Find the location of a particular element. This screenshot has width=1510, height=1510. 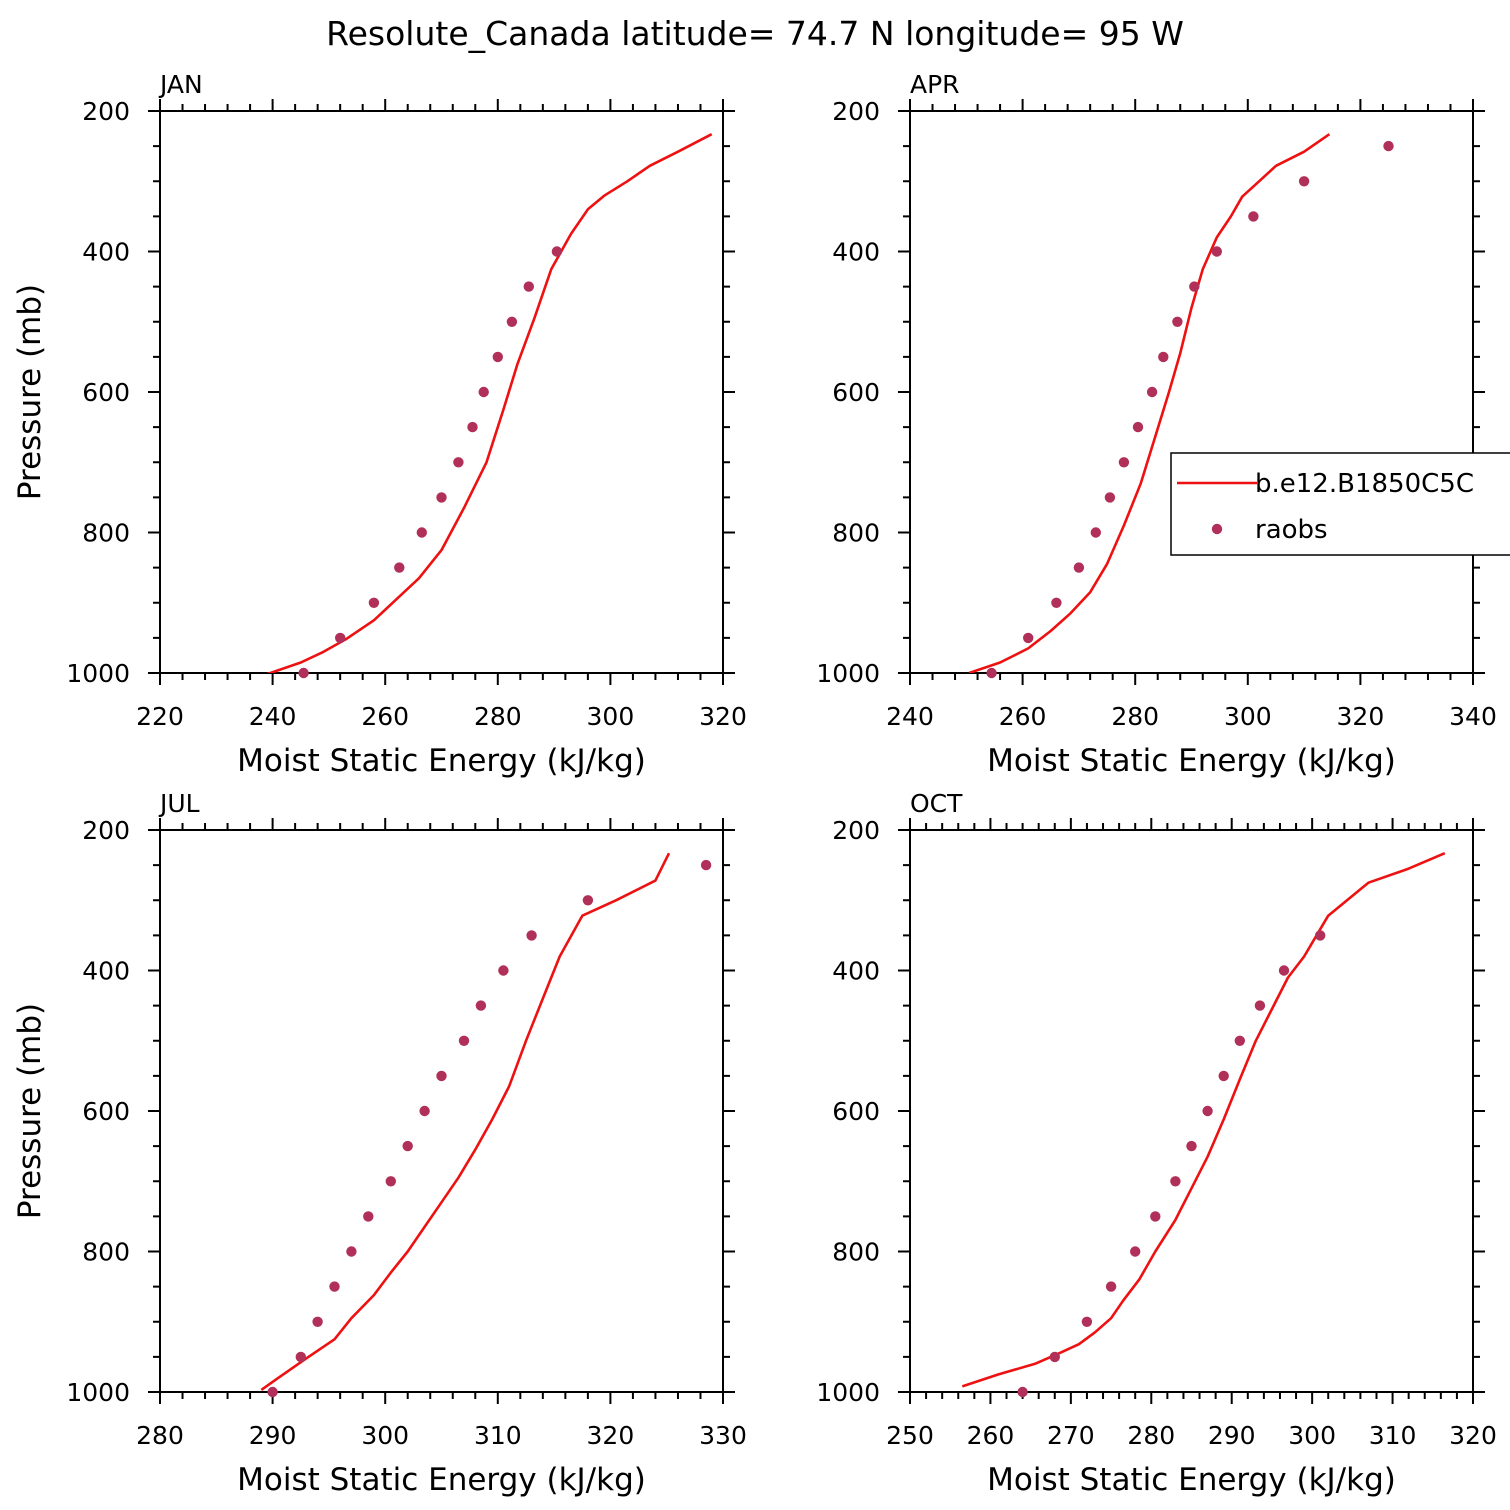

legend: b.e12.B1850C5C raobs is located at coordinates (1340, 504).